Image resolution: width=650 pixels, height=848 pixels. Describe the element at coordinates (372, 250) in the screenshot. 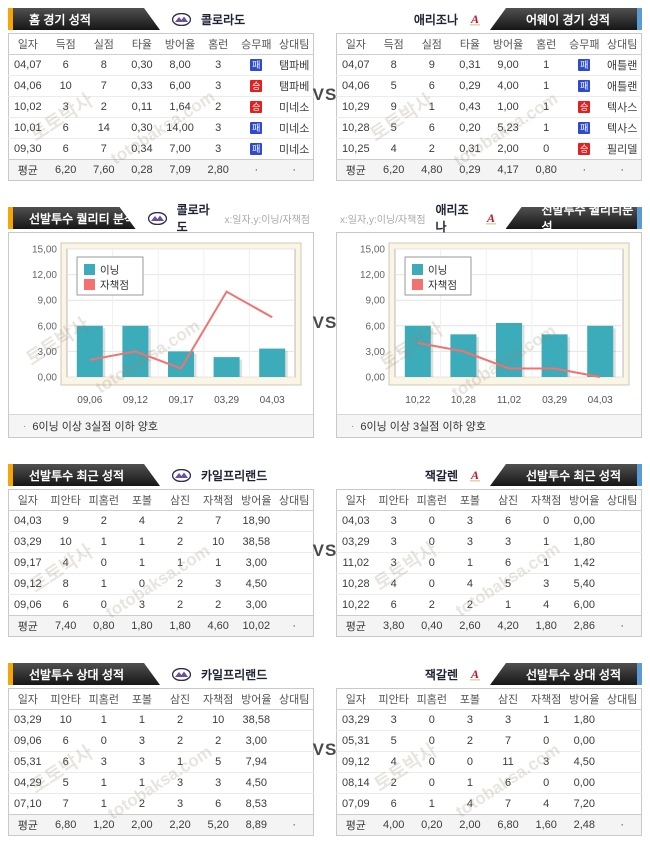

I see `y-tick-label: 15,00` at that location.